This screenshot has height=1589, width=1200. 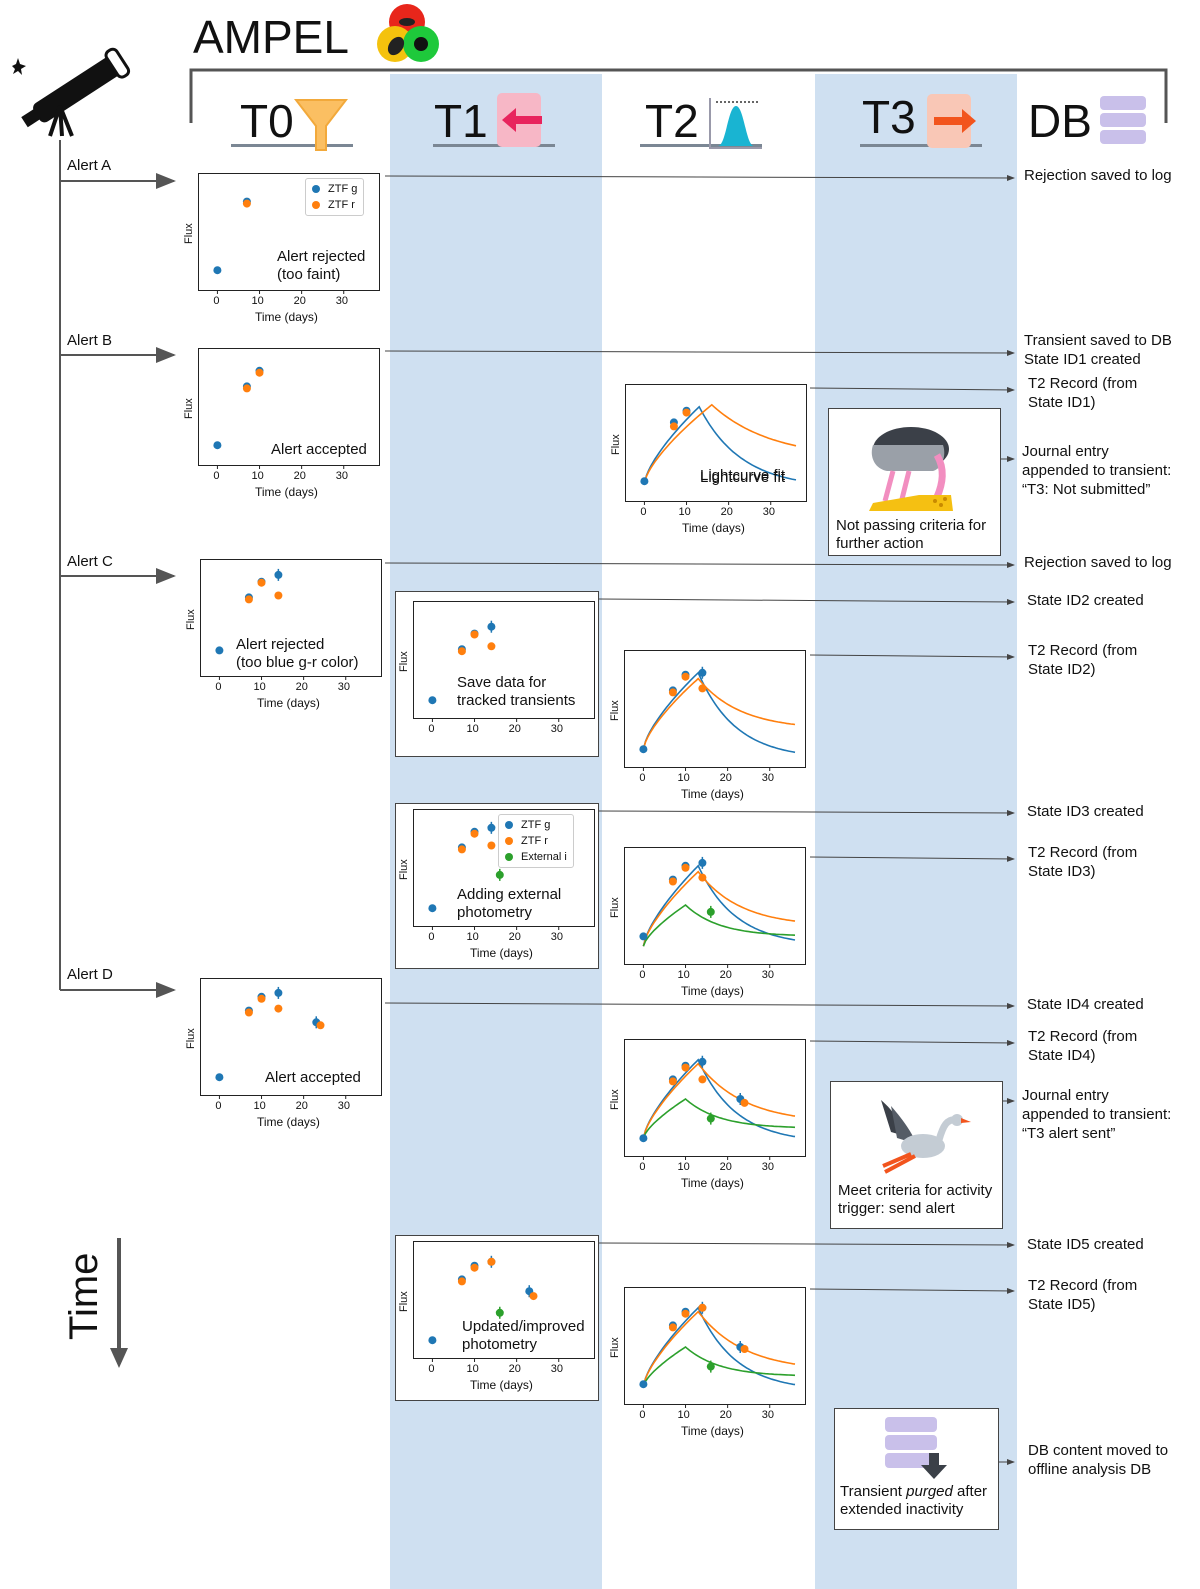 I want to click on plot-legend: ZTF g ZTF r External i, so click(x=536, y=841).